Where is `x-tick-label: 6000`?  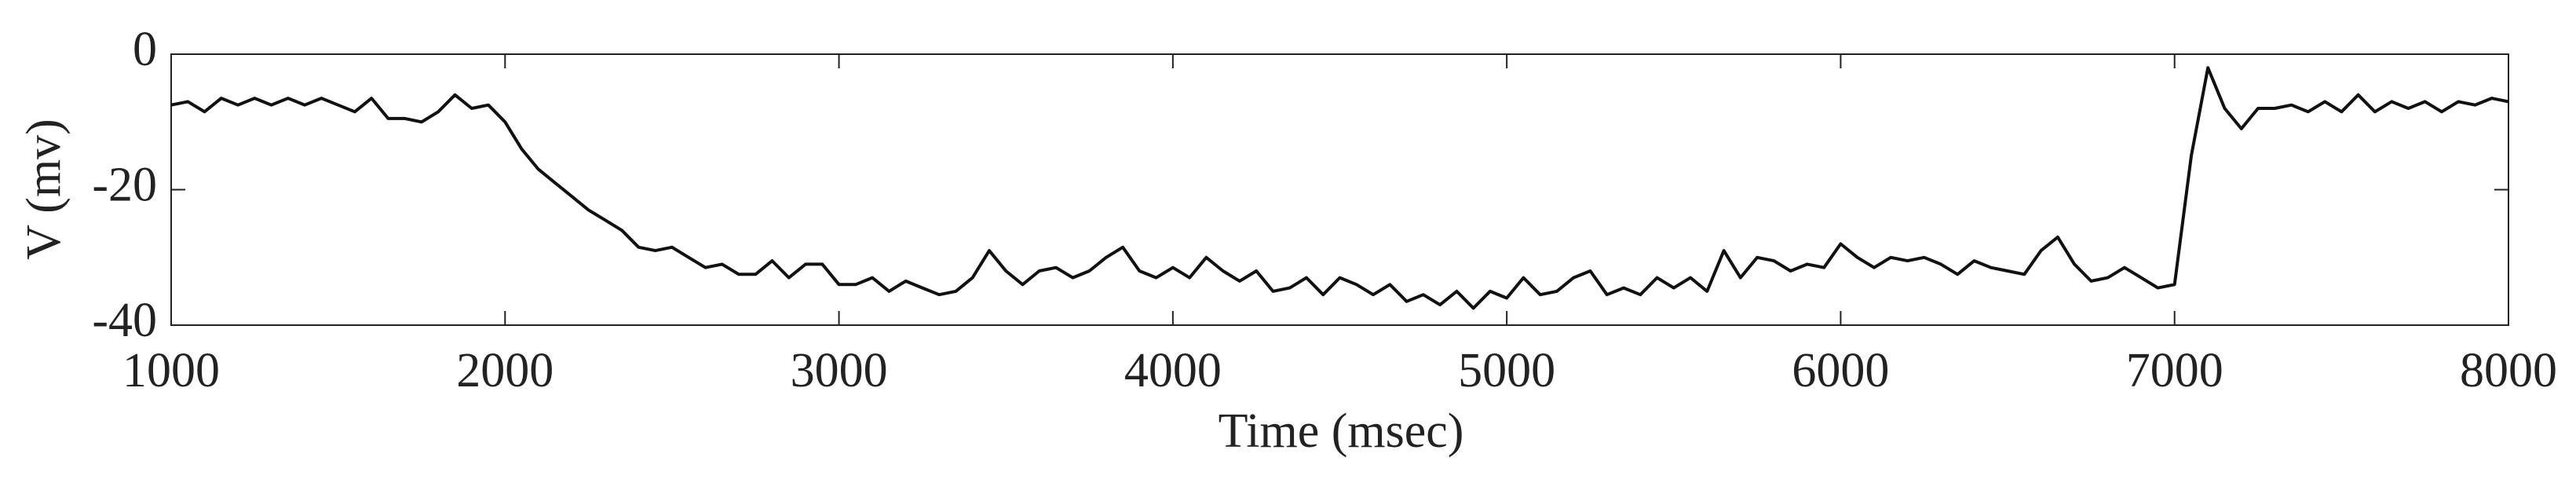 x-tick-label: 6000 is located at coordinates (1840, 371).